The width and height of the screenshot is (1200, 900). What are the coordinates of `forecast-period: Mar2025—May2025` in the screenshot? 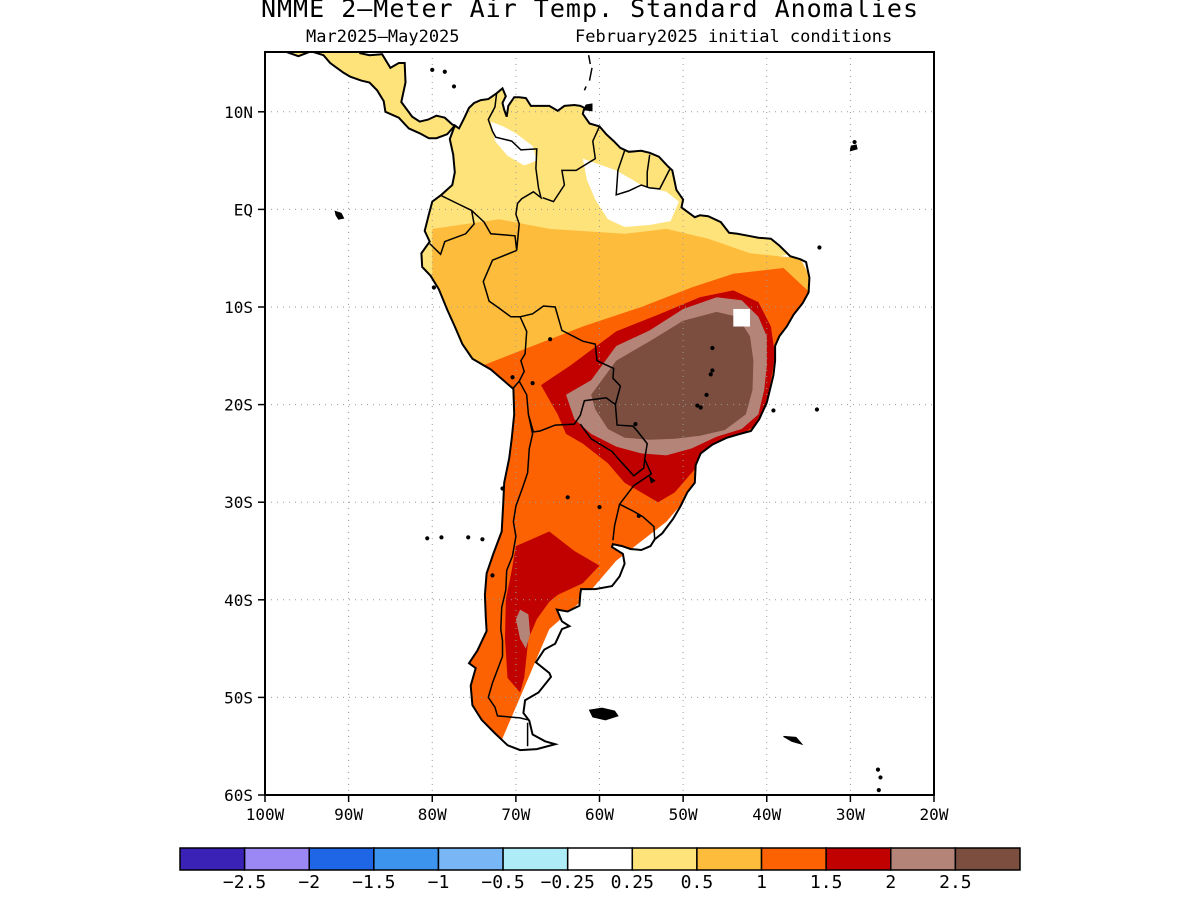 It's located at (383, 37).